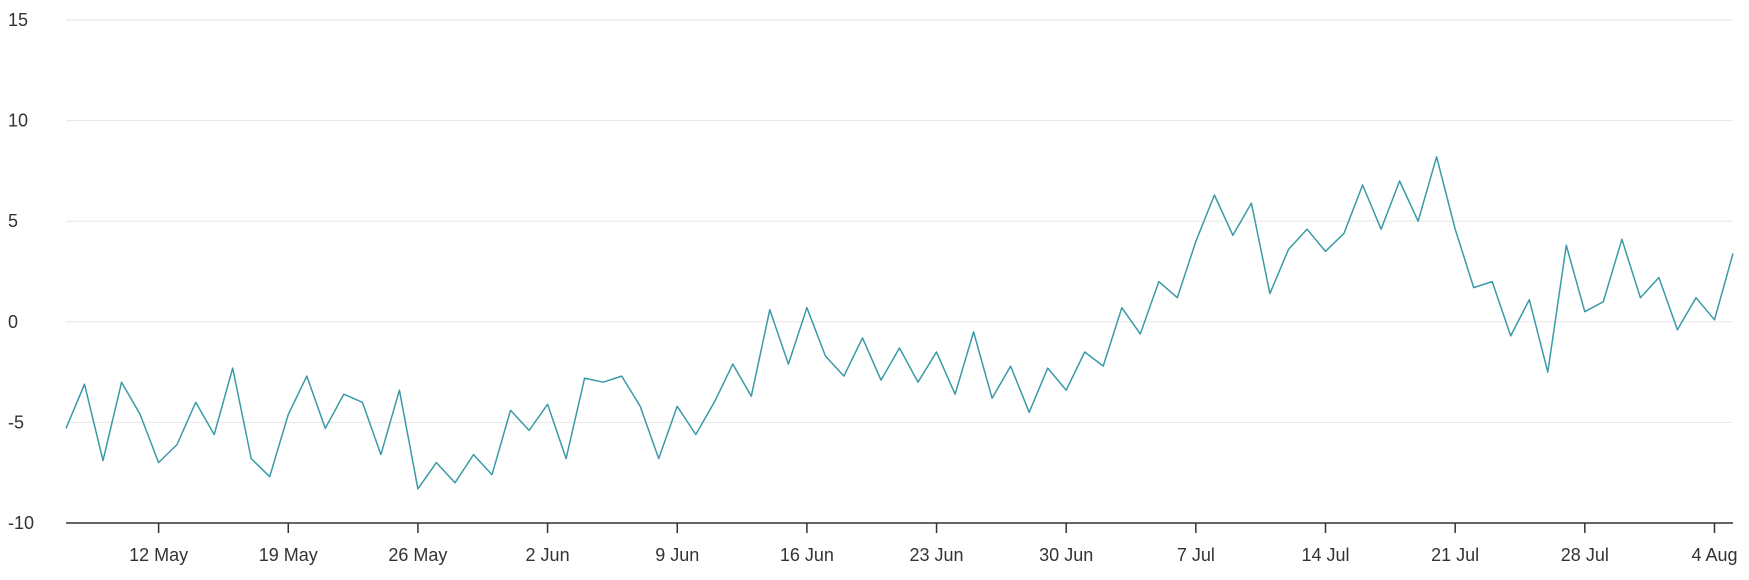 The width and height of the screenshot is (1749, 580). What do you see at coordinates (18, 121) in the screenshot?
I see `y-tick-label: 10` at bounding box center [18, 121].